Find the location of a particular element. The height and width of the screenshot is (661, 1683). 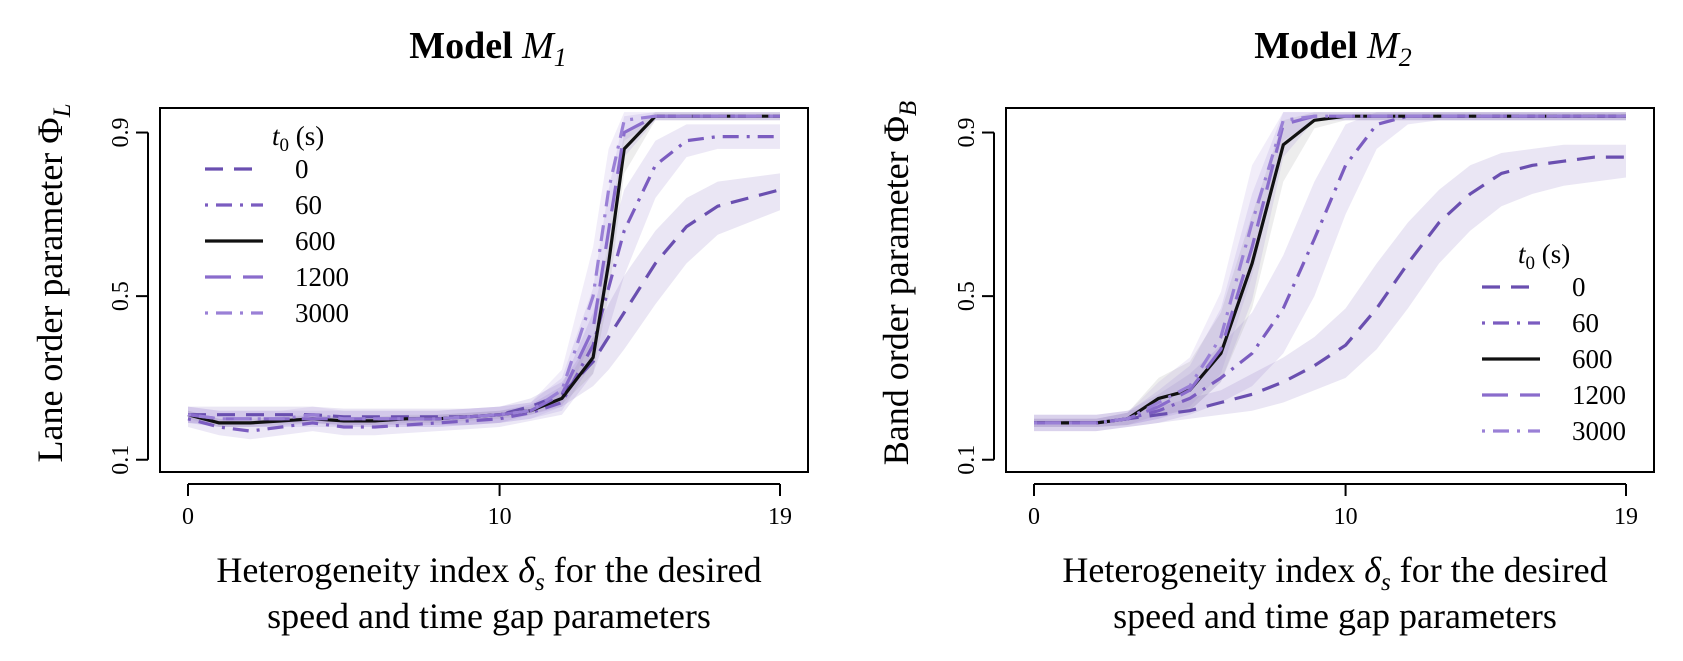

svg-text: Band order parameter ΦB is located at coordinates (899, 283).